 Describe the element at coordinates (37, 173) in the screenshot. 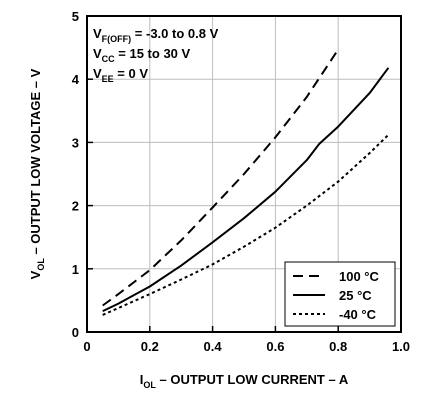

I see `y-axis-label: VOL – OUTPUT LOW VOLTAGE – V` at that location.